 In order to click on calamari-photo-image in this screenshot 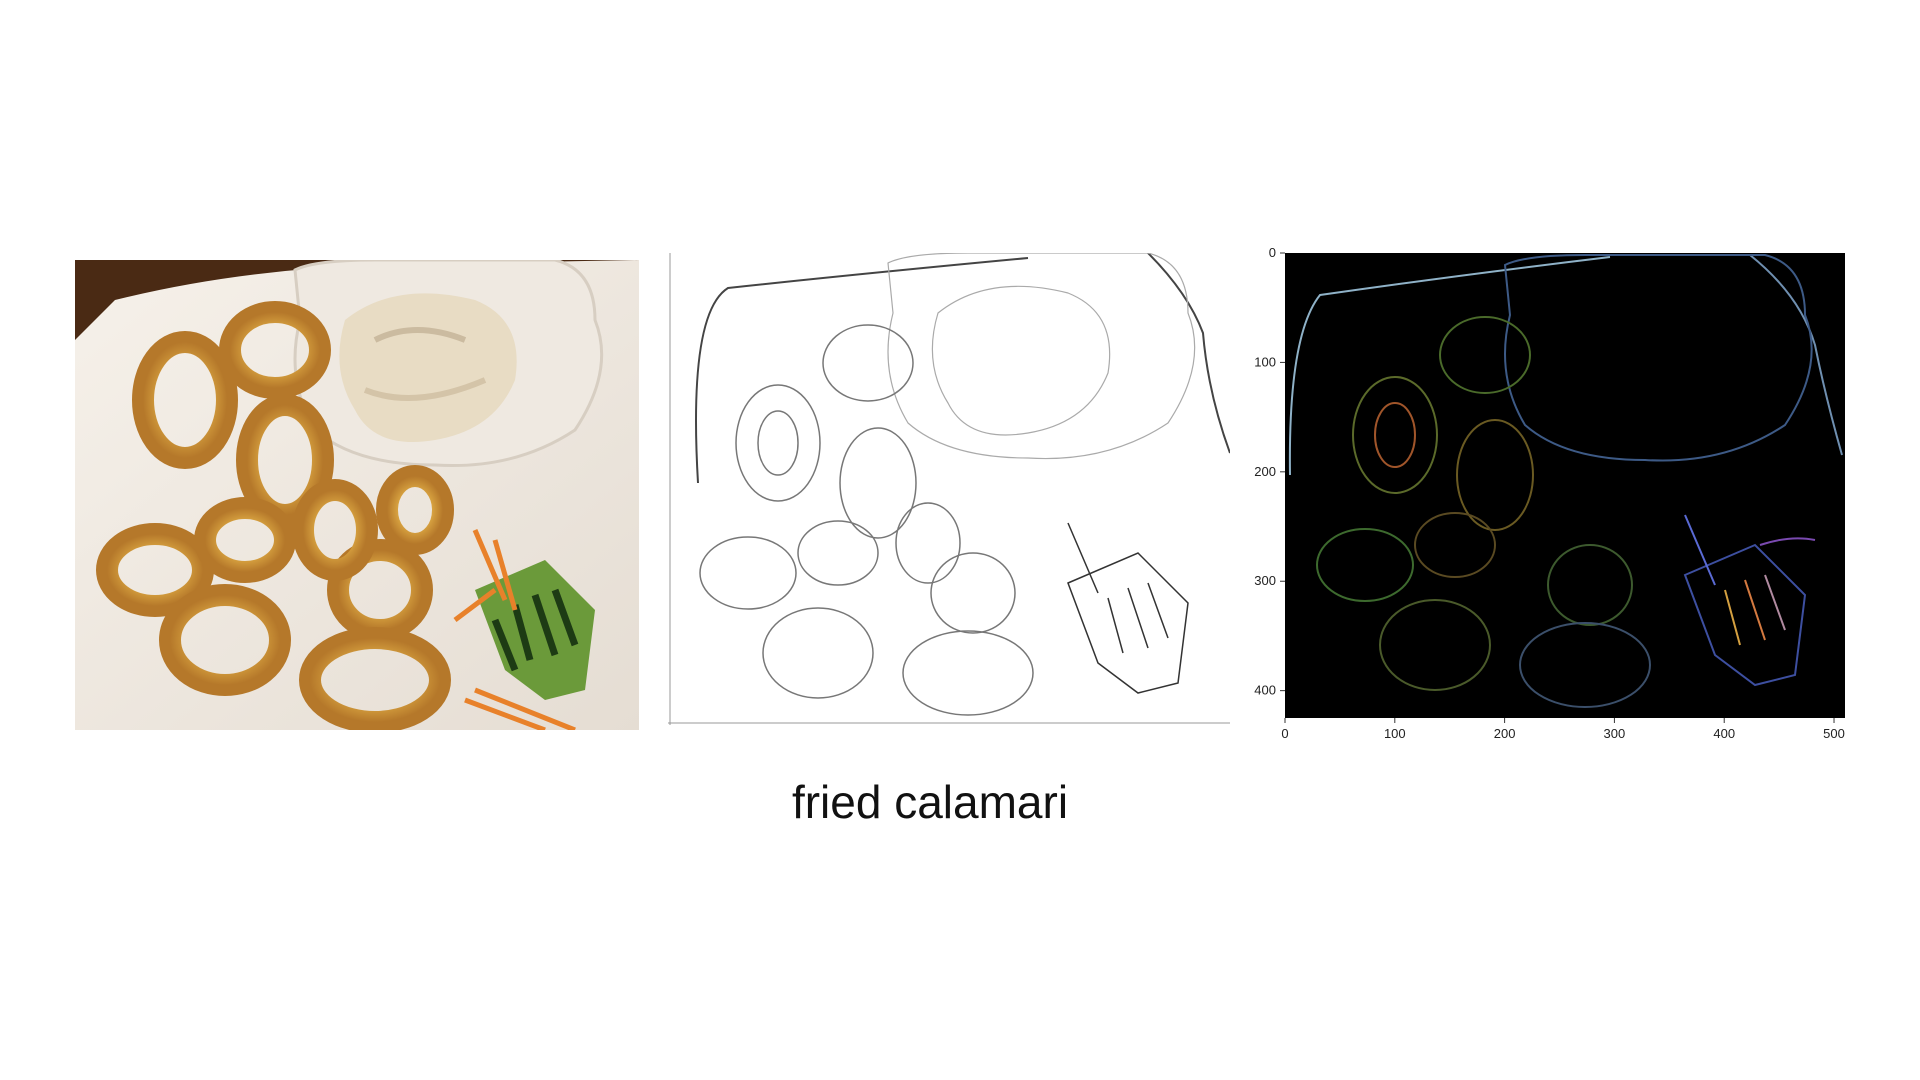, I will do `click(357, 495)`.